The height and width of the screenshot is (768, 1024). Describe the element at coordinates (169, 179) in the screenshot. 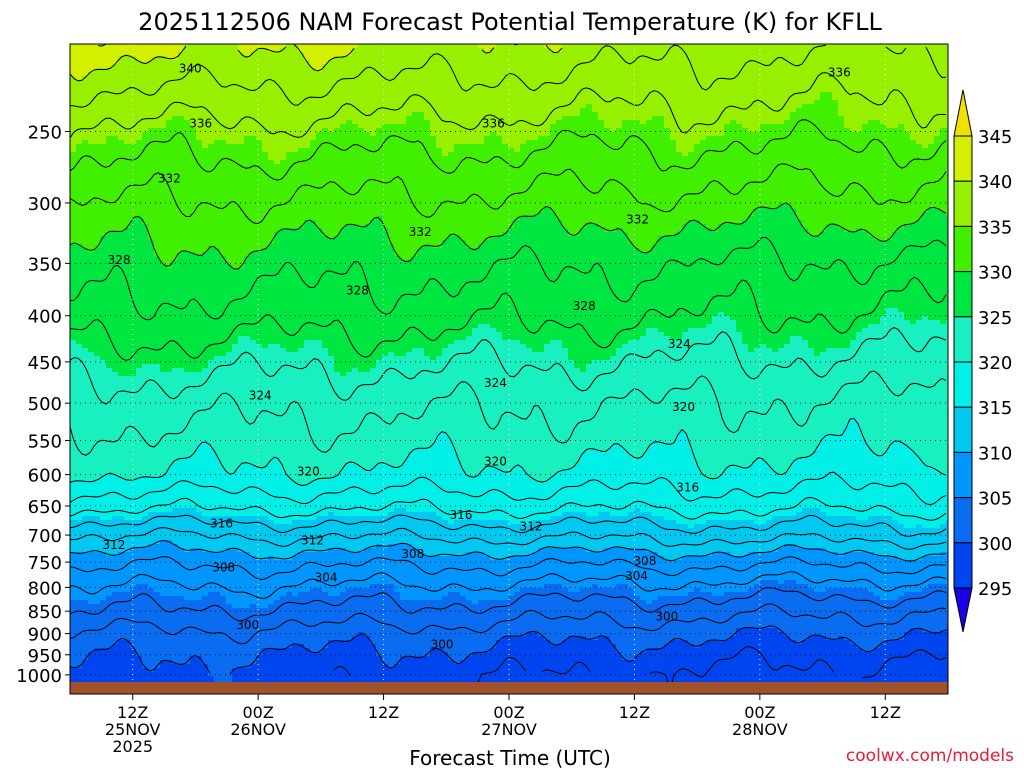

I see `contour-label: 332` at that location.